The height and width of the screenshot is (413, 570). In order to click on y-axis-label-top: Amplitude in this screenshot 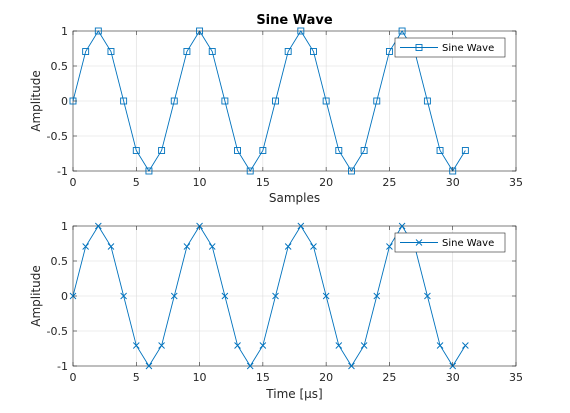, I will do `click(36, 101)`.